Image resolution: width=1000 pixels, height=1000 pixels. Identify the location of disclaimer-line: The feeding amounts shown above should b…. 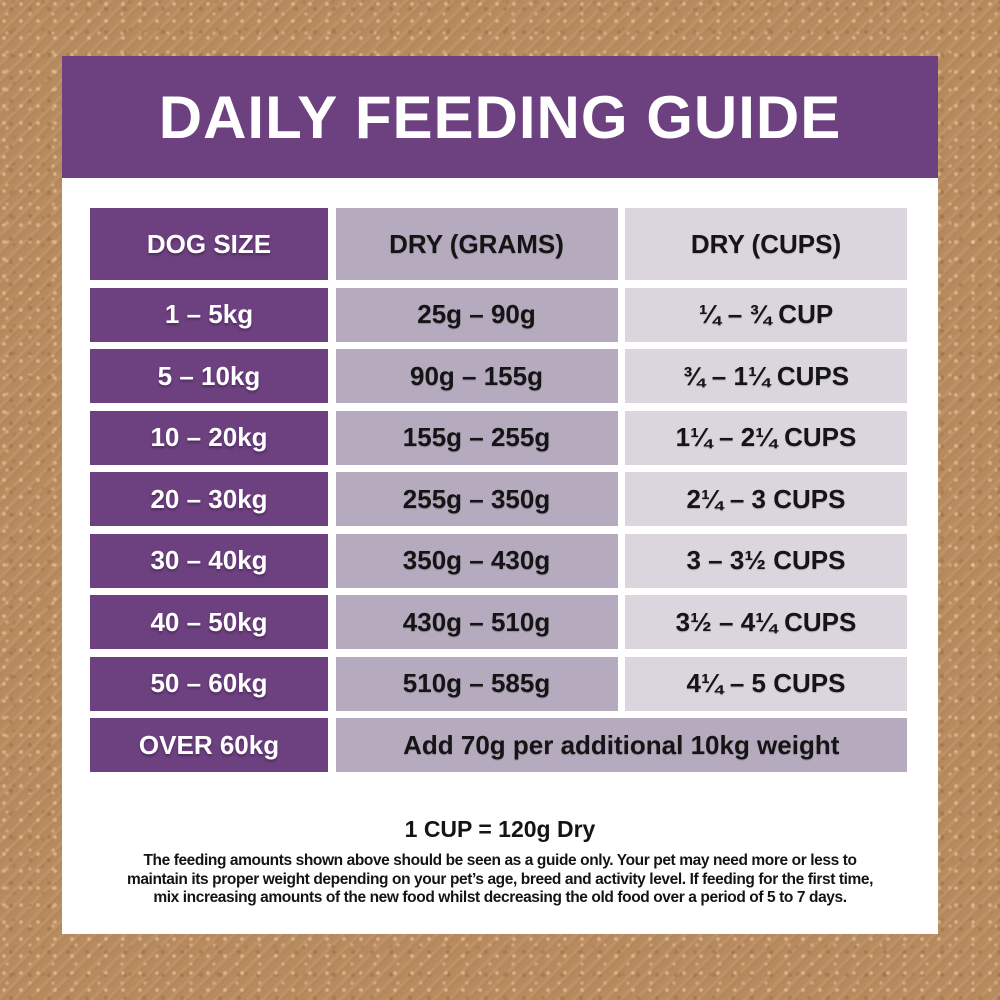
(500, 860).